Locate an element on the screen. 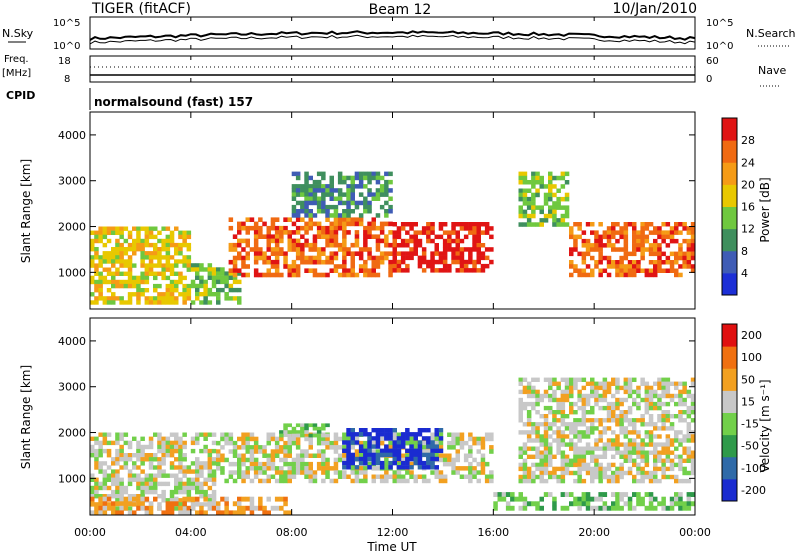 The image size is (800, 558). xtick-label-6: 00:00 is located at coordinates (695, 532).